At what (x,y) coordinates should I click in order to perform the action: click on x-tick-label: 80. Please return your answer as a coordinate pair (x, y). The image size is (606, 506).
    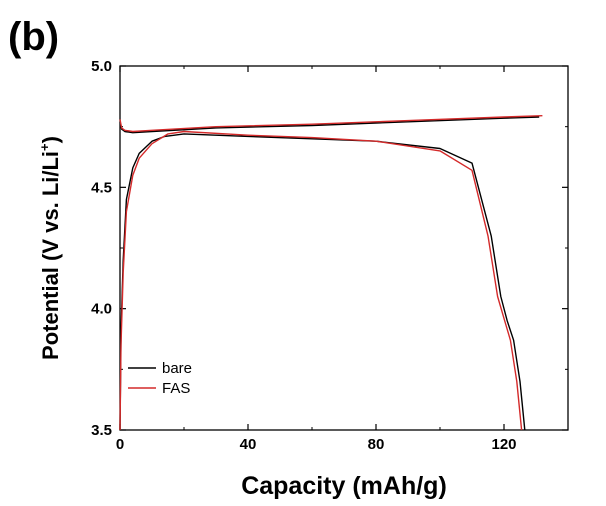
    Looking at the image, I should click on (376, 444).